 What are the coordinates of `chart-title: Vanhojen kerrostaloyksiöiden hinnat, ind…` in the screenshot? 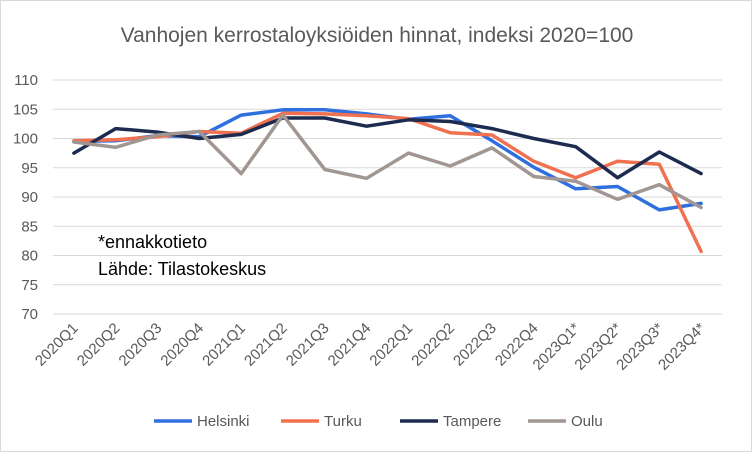 It's located at (377, 35).